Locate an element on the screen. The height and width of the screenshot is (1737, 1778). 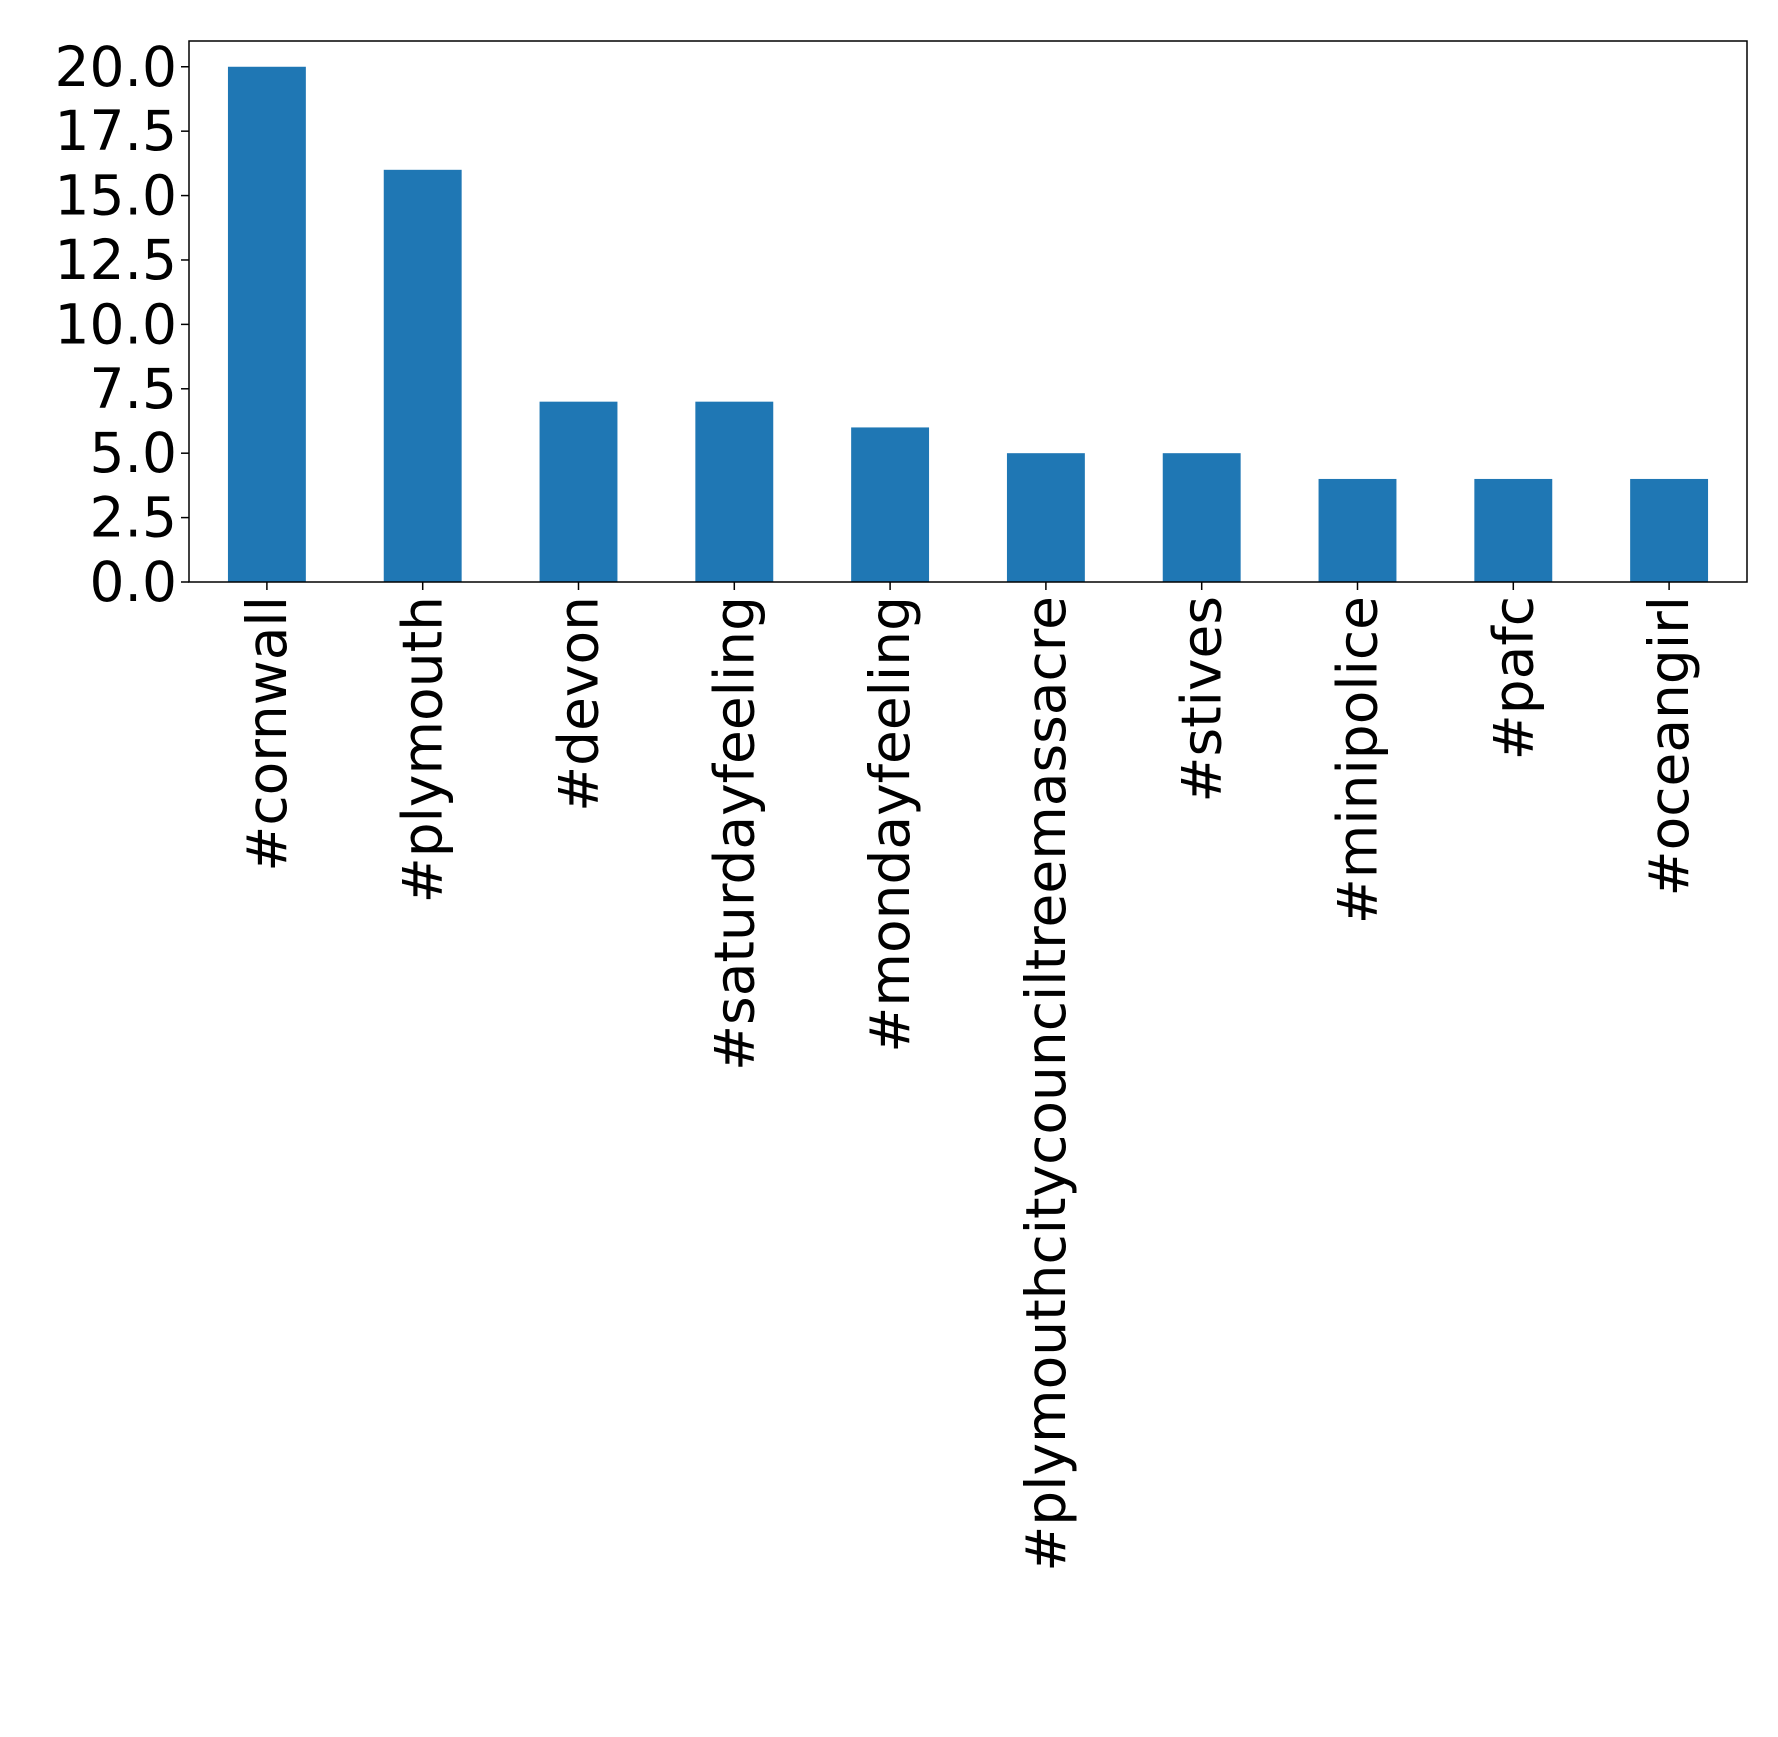
x-tick-label-plymouthcitycounciltreemassacre: #plymouthcitycounciltreemassacre is located at coordinates (1046, 1084).